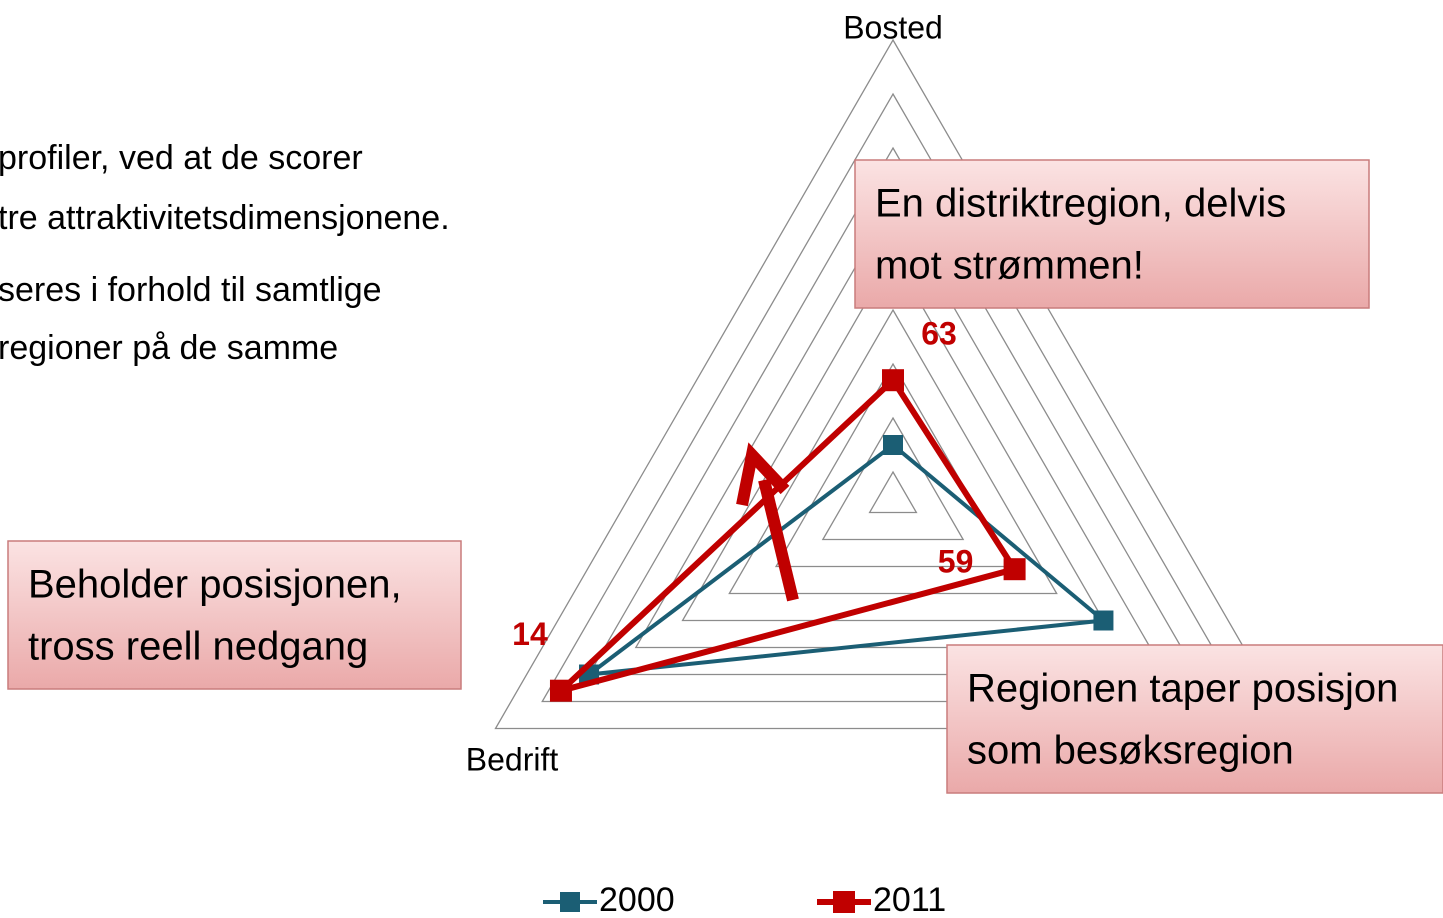 The width and height of the screenshot is (1443, 918). I want to click on body-line: regioner på de samme, so click(169, 348).